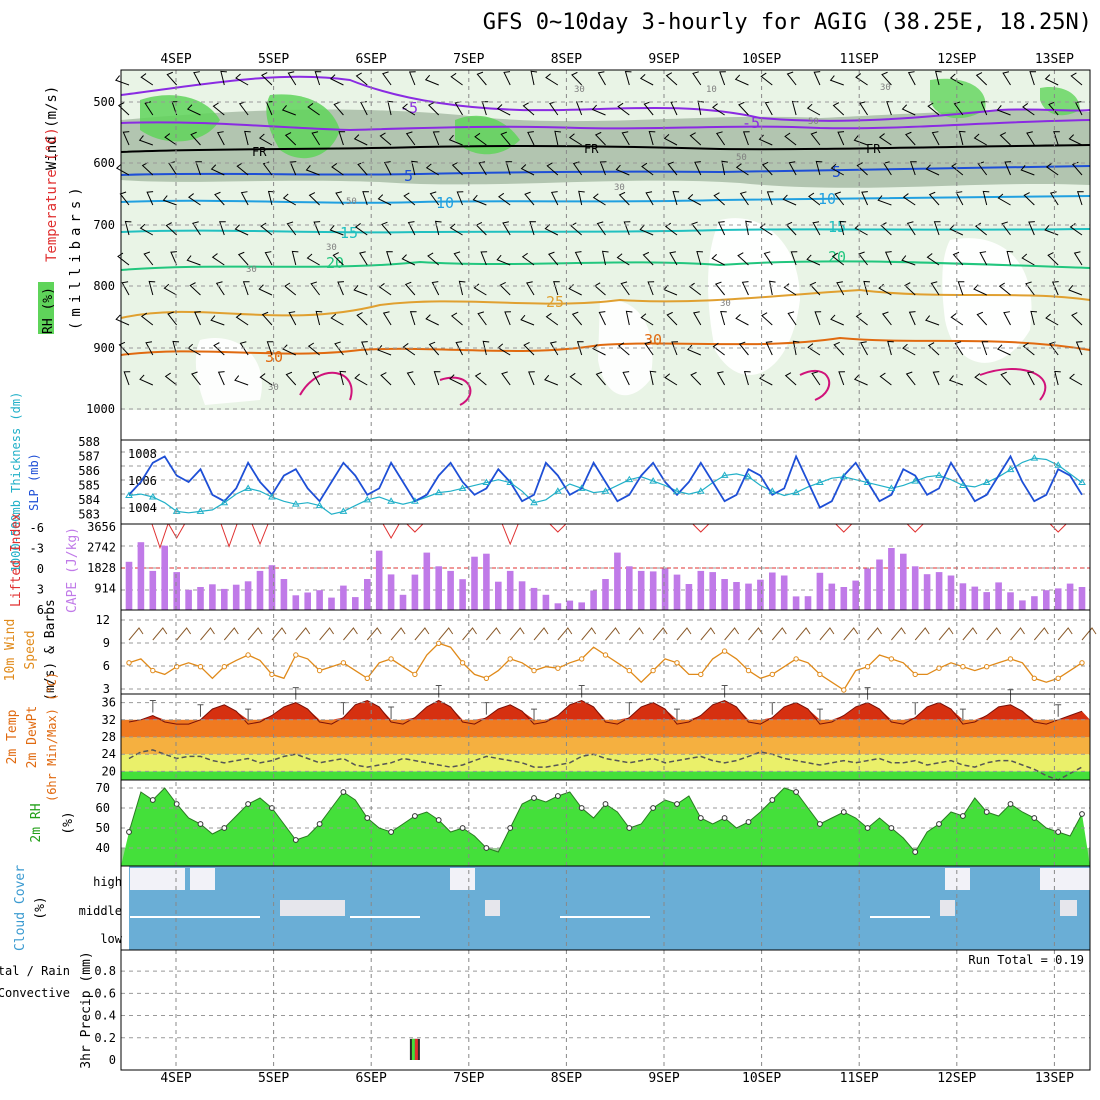  Describe the element at coordinates (175, 1078) in the screenshot. I see `date-label-bottom: 4SEP` at that location.